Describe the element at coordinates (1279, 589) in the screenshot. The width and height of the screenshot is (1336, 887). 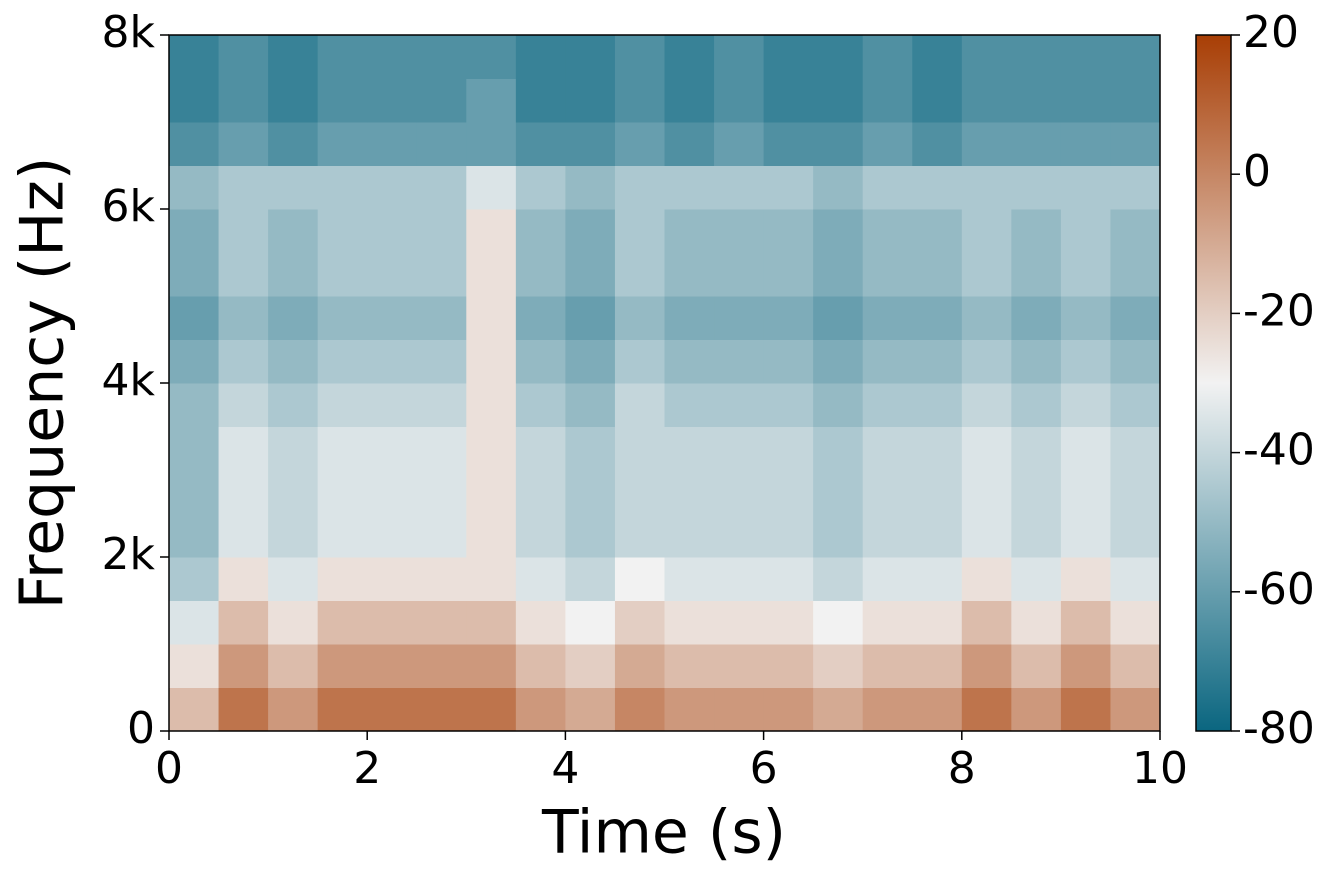
I see `colorbar-tick-label: -60` at that location.